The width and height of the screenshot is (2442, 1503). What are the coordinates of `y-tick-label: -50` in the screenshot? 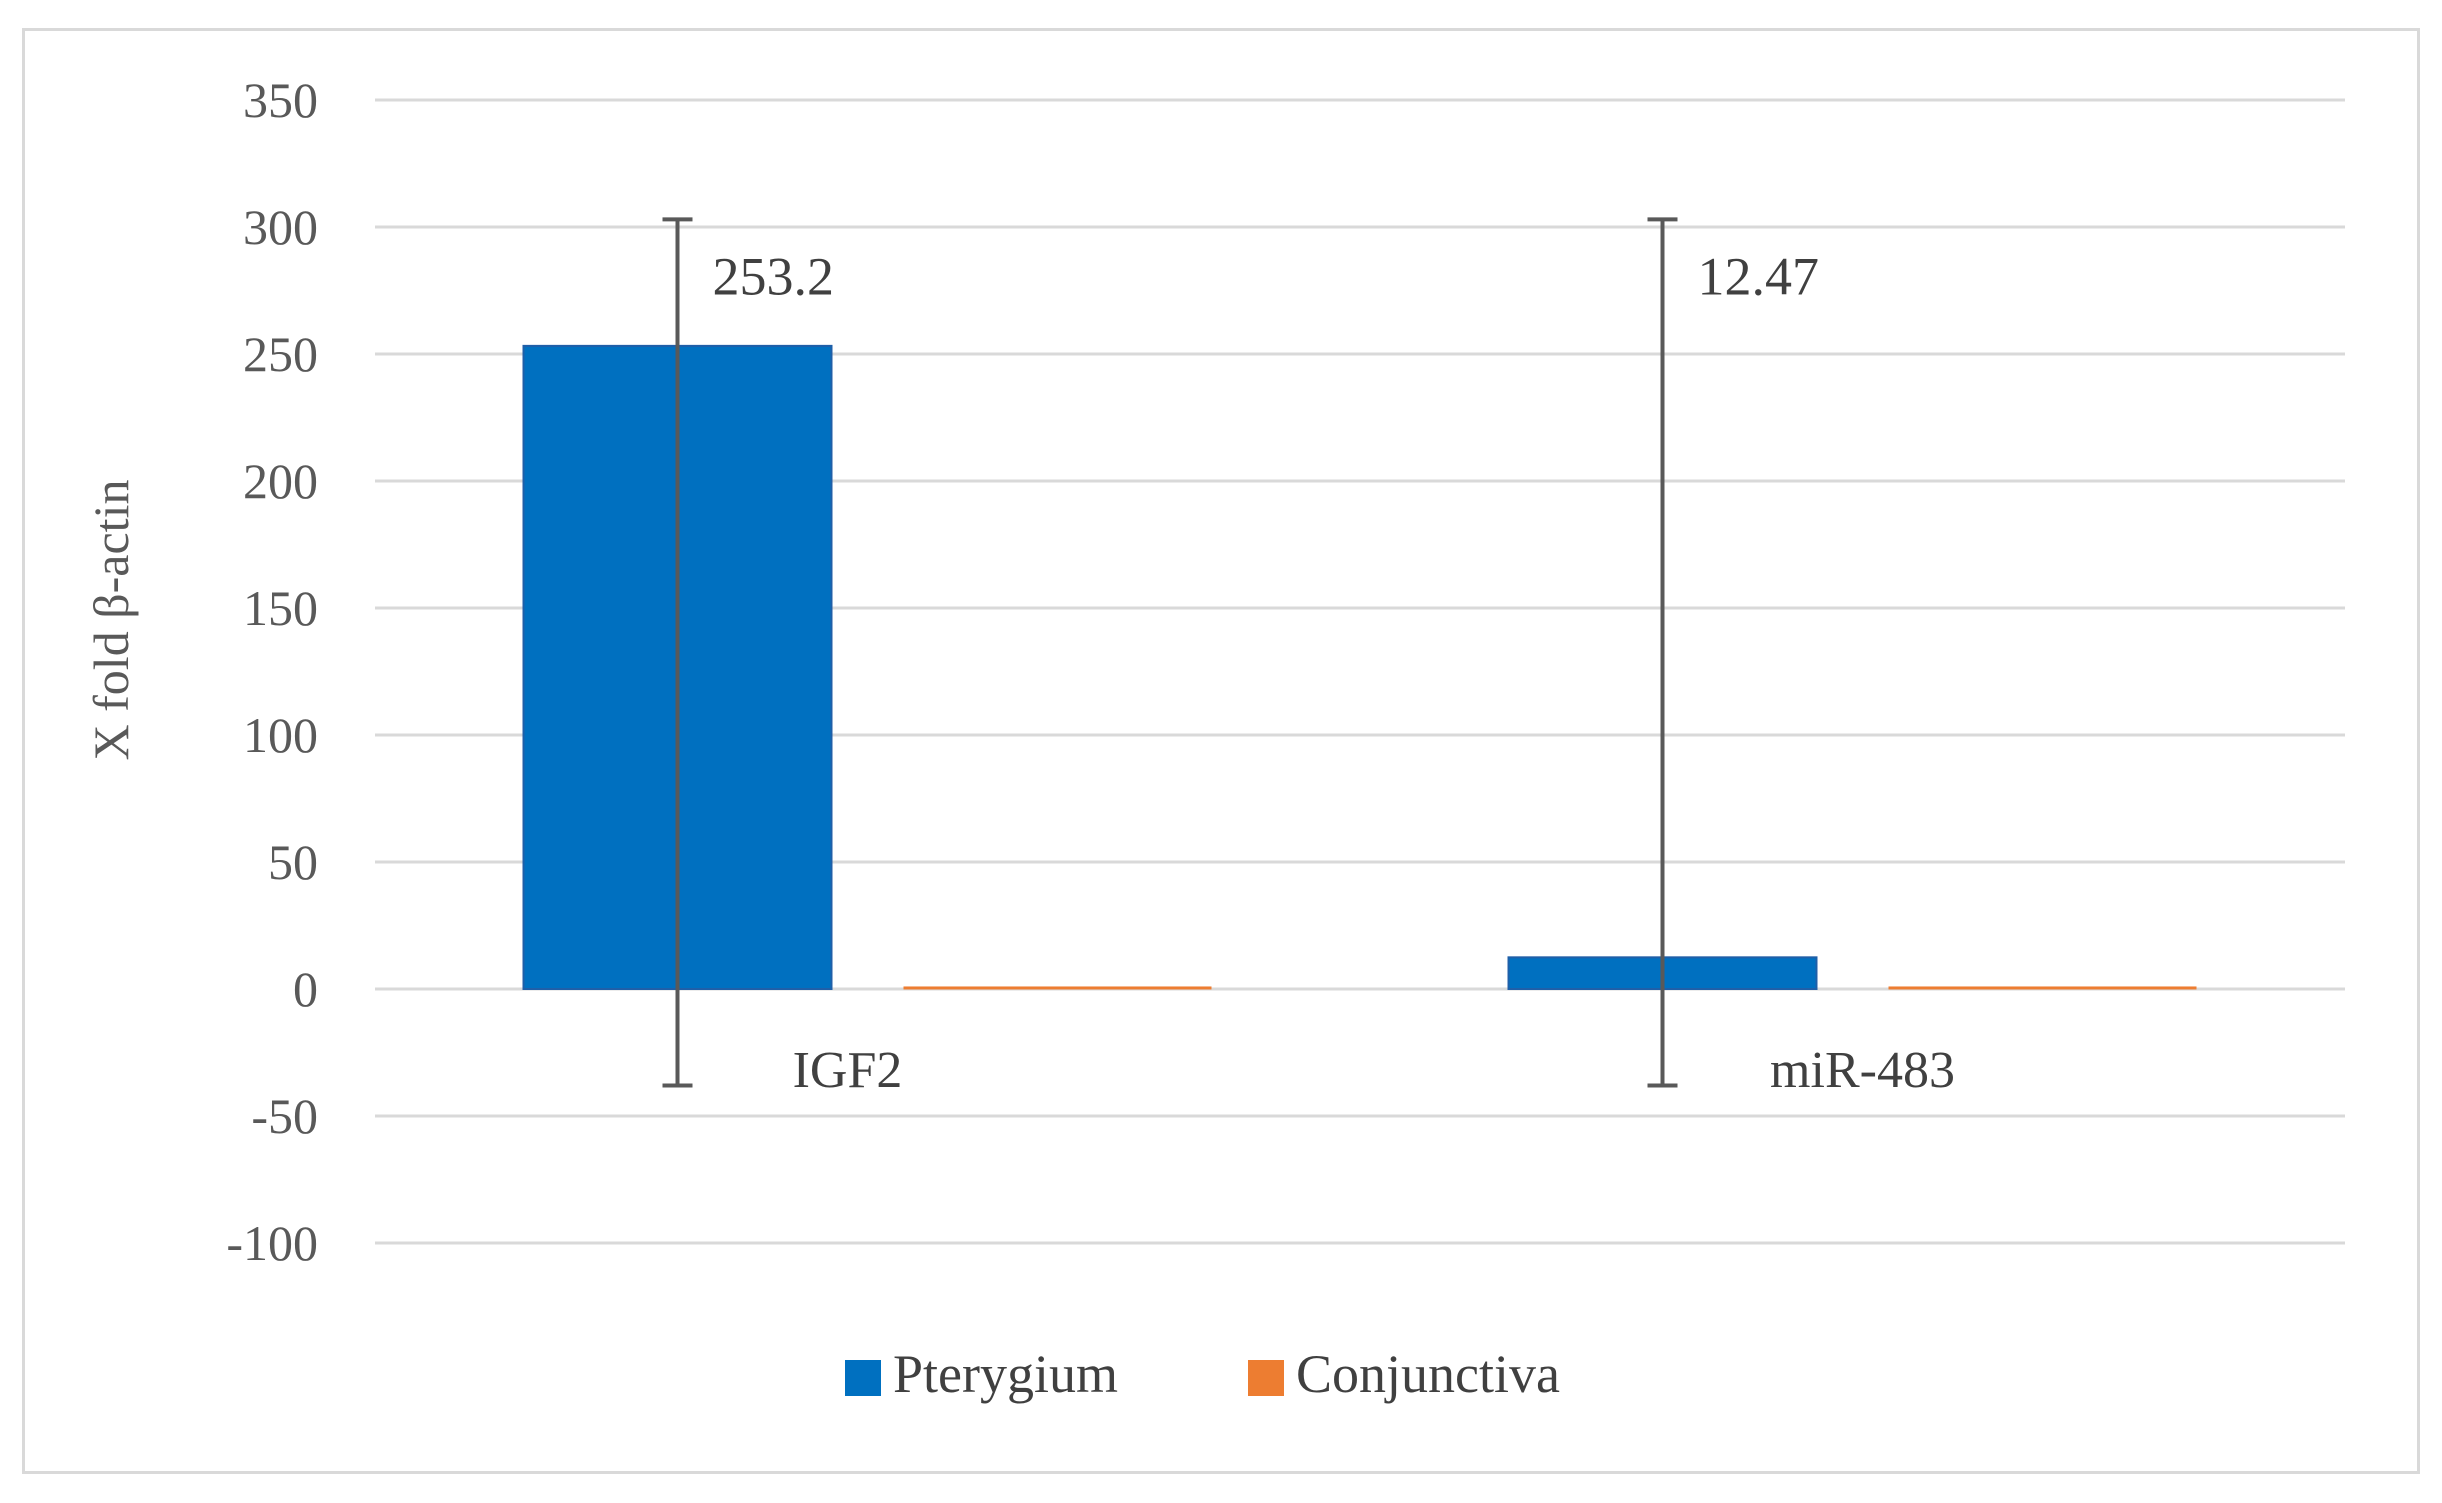 It's located at (284, 1116).